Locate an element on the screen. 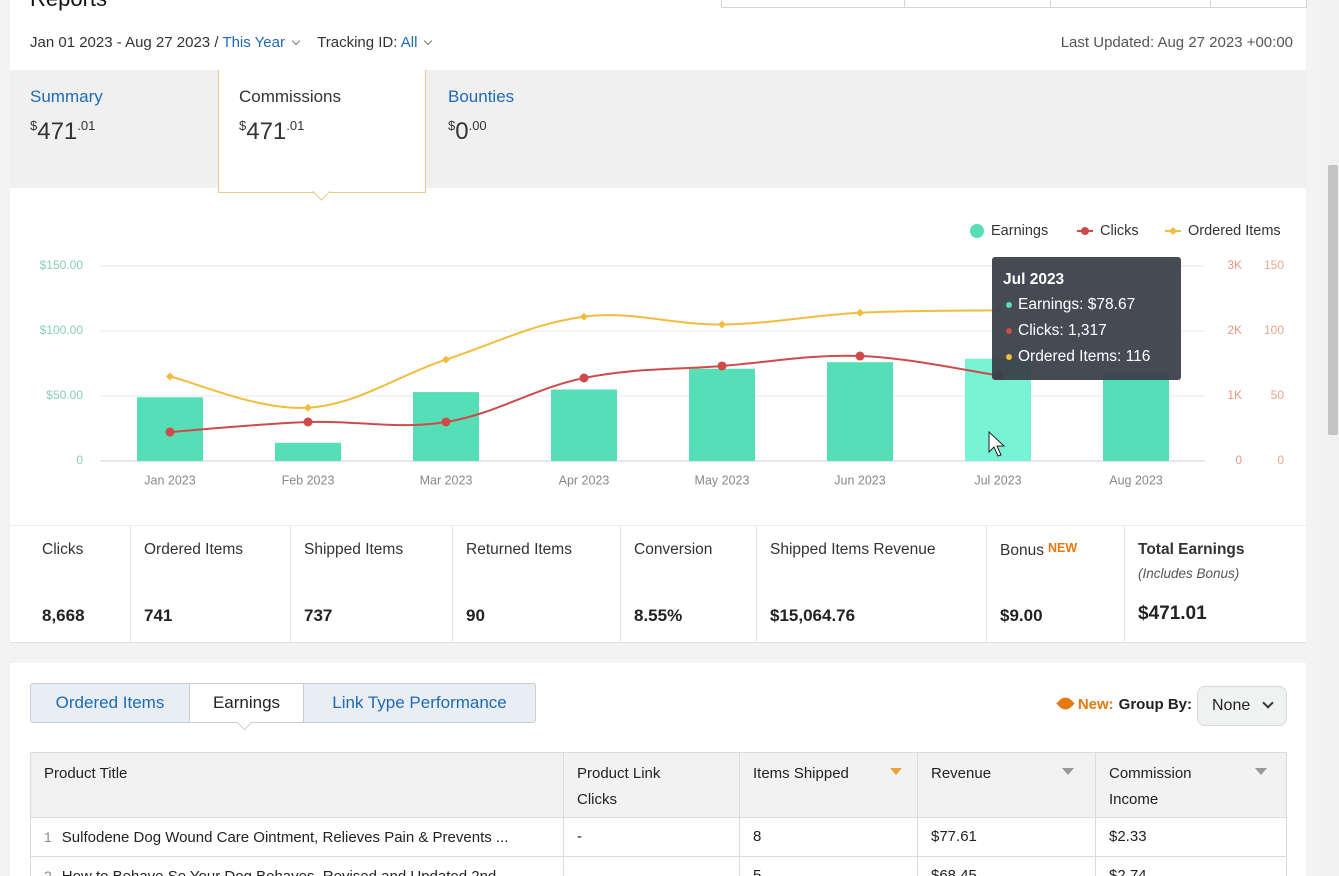  stat-column: Returned Items 90 is located at coordinates (536, 584).